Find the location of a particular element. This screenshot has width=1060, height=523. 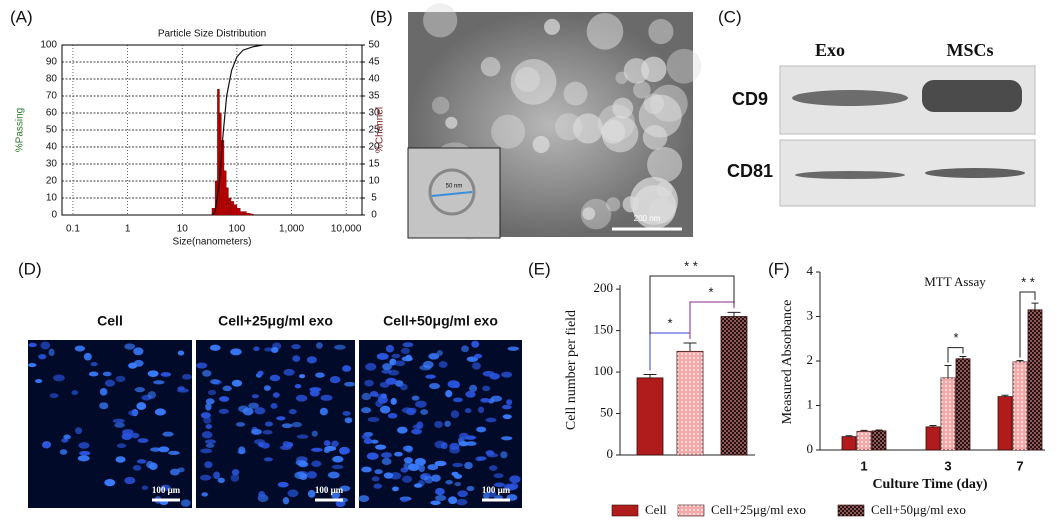

scale-bar-label: 200 nm is located at coordinates (647, 218).